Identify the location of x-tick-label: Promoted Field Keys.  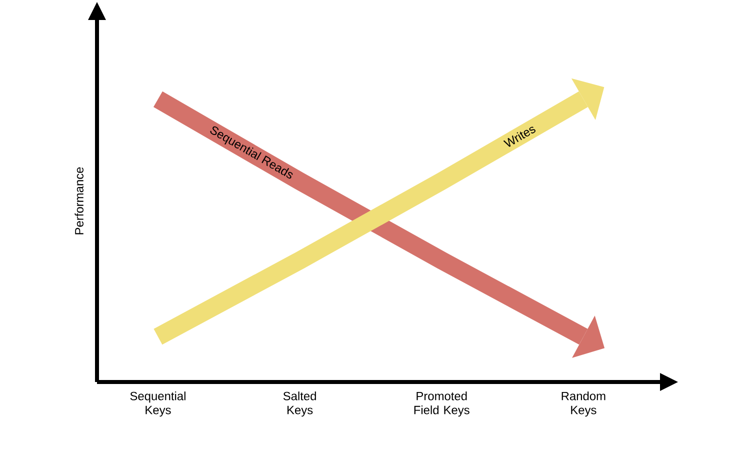
(442, 404).